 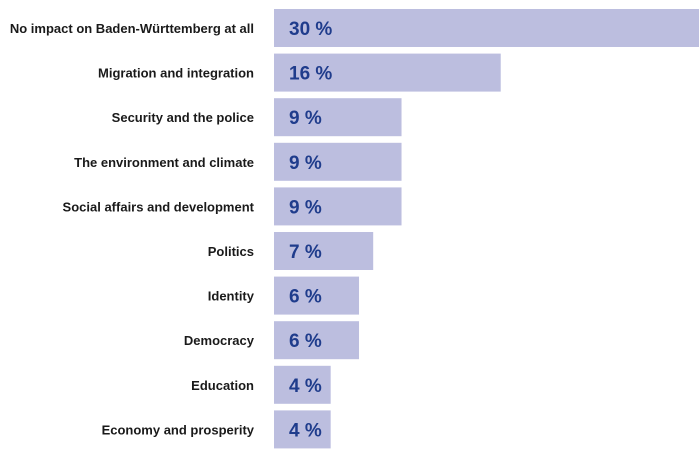 What do you see at coordinates (183, 117) in the screenshot?
I see `category-label: Security and the police` at bounding box center [183, 117].